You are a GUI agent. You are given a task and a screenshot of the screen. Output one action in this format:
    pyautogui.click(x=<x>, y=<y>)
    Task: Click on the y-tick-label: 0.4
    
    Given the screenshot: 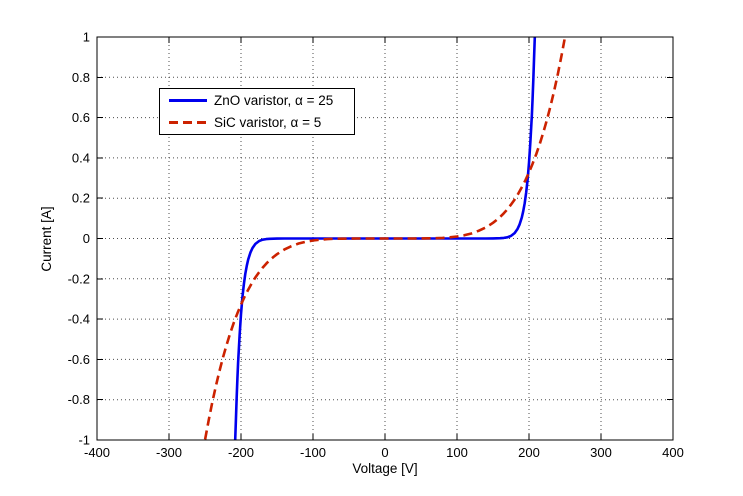 What is the action you would take?
    pyautogui.click(x=81, y=157)
    